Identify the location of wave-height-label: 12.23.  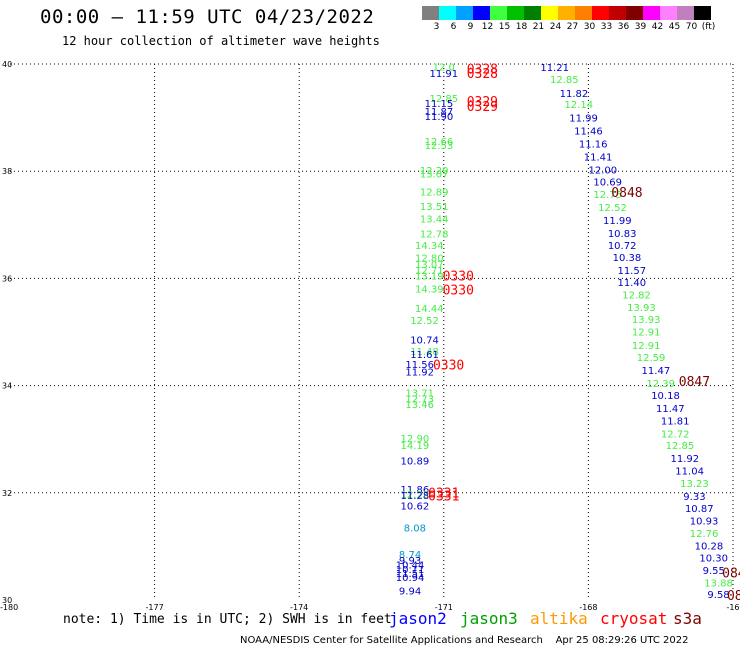
(415, 495).